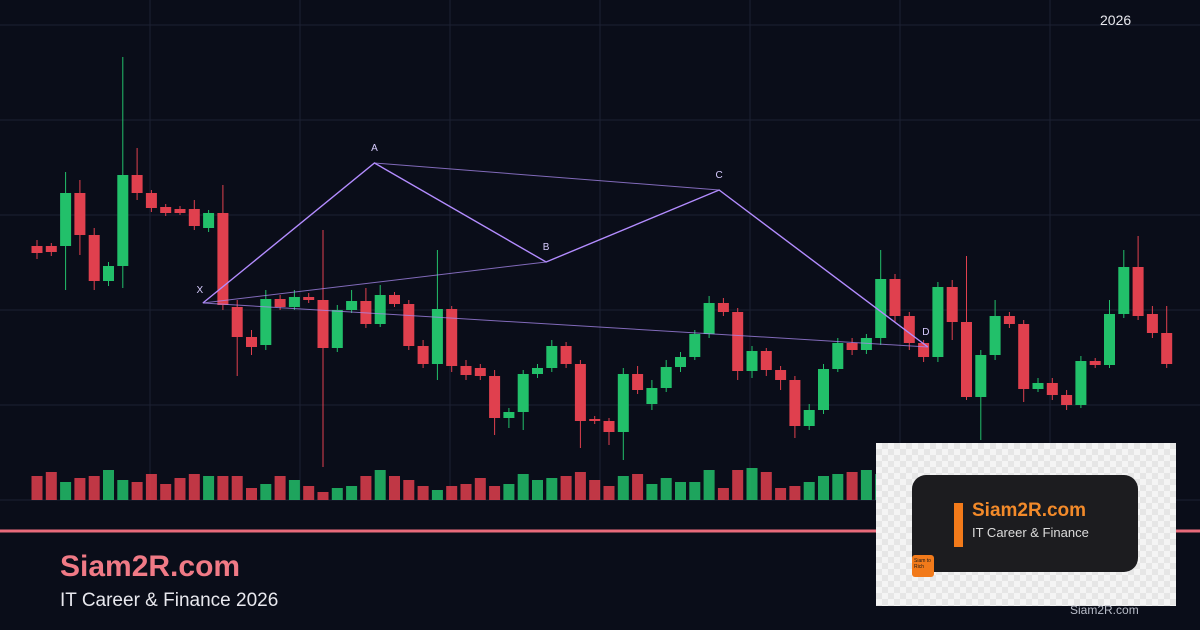 The height and width of the screenshot is (630, 1200). I want to click on year-label: 2026, so click(1116, 20).